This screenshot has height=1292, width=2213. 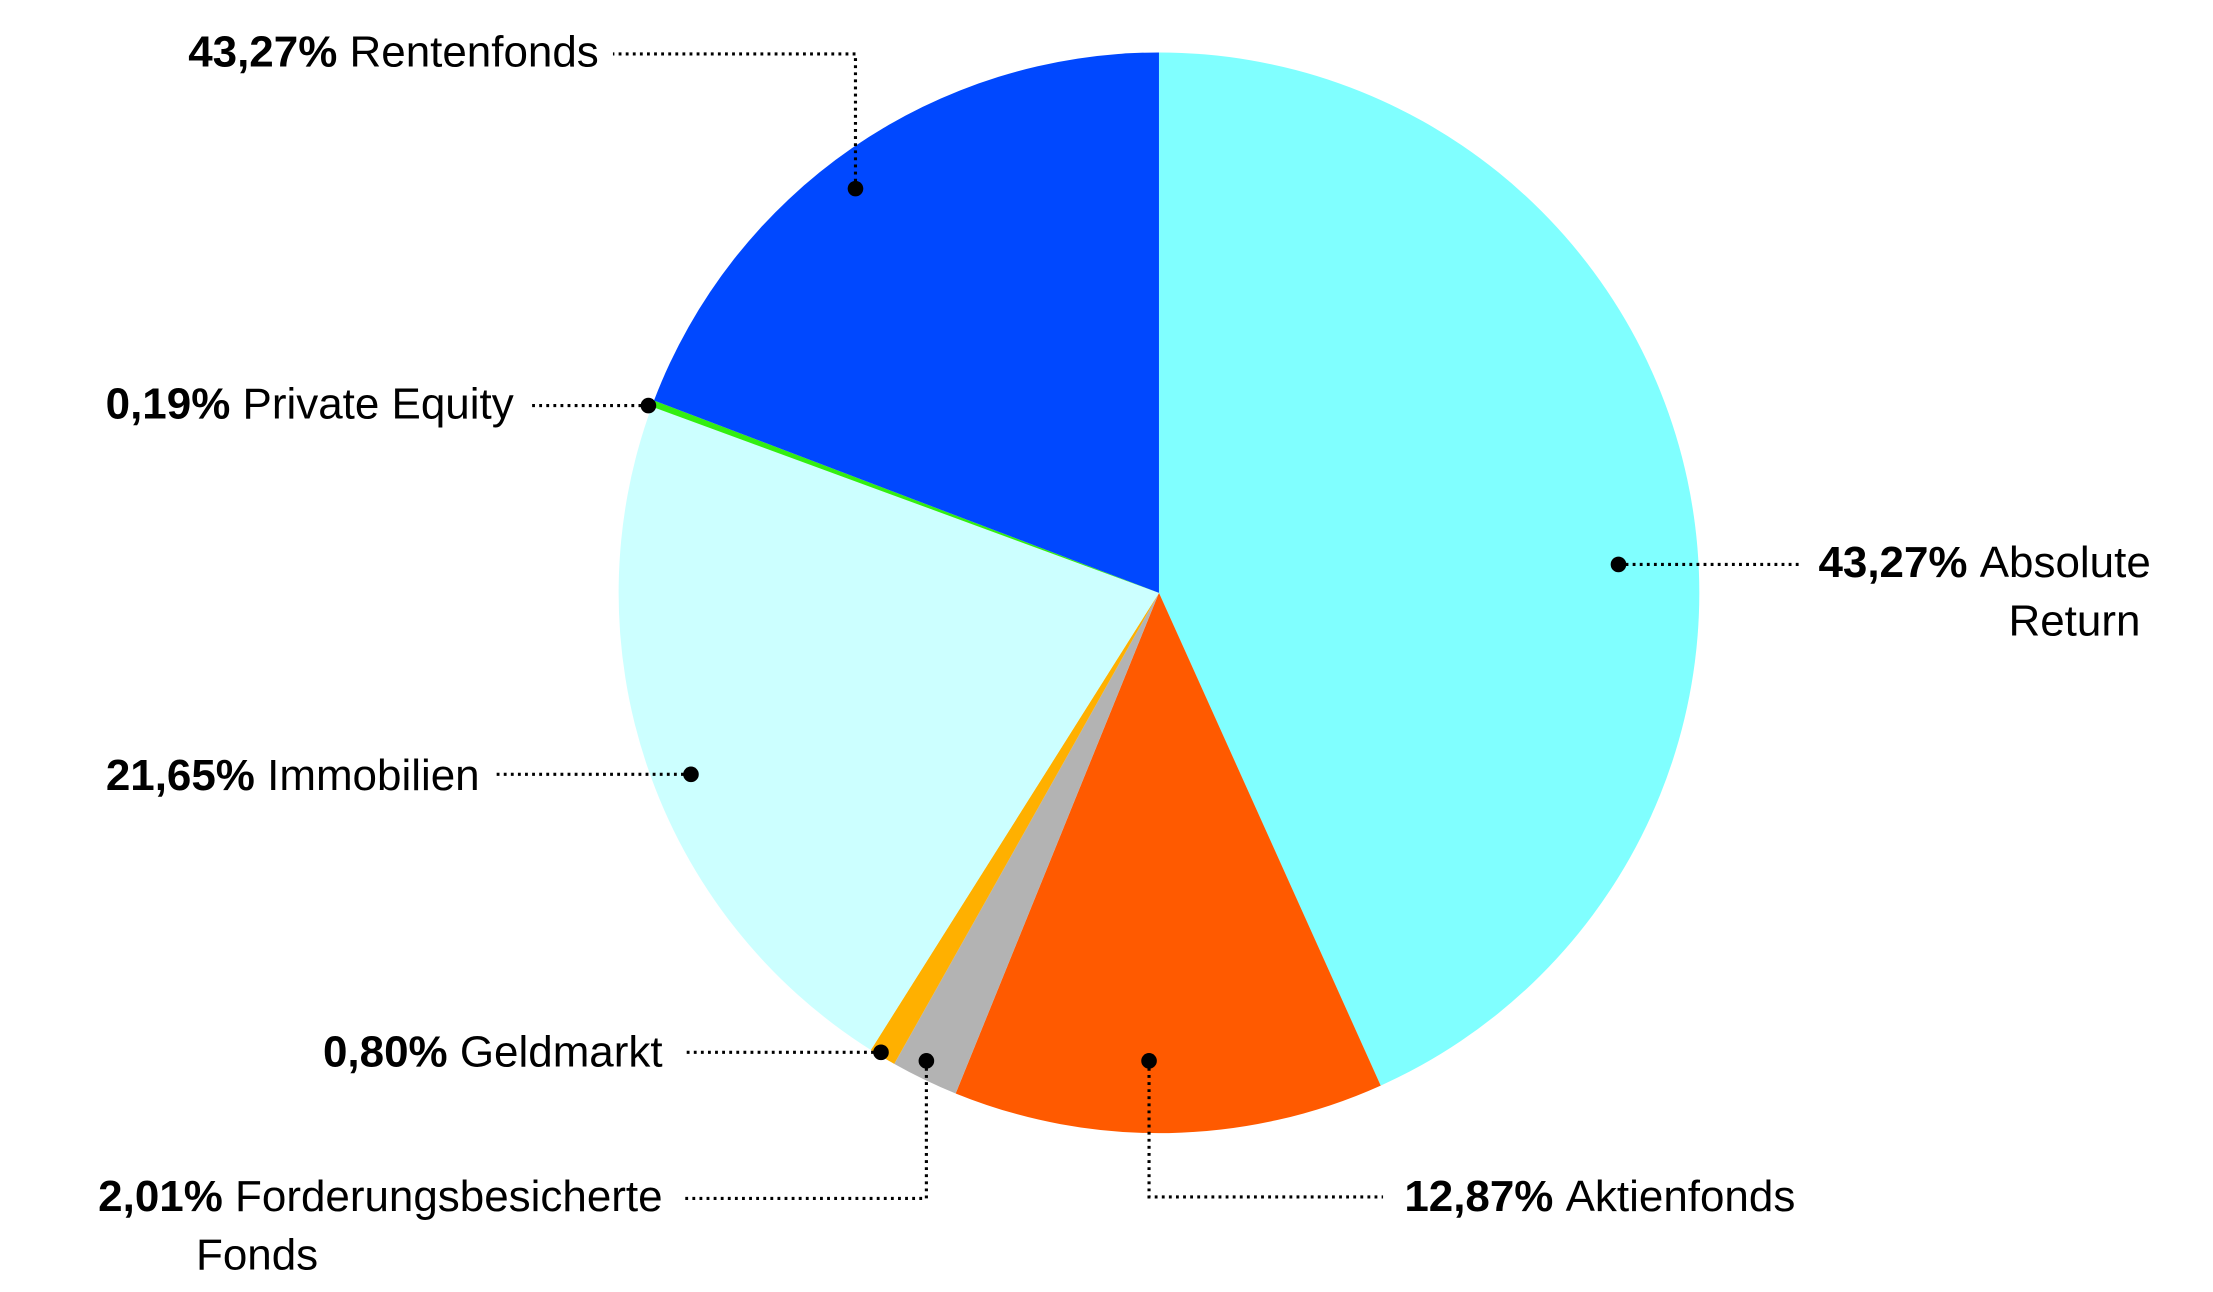 I want to click on slice-immobilien, so click(x=888, y=728).